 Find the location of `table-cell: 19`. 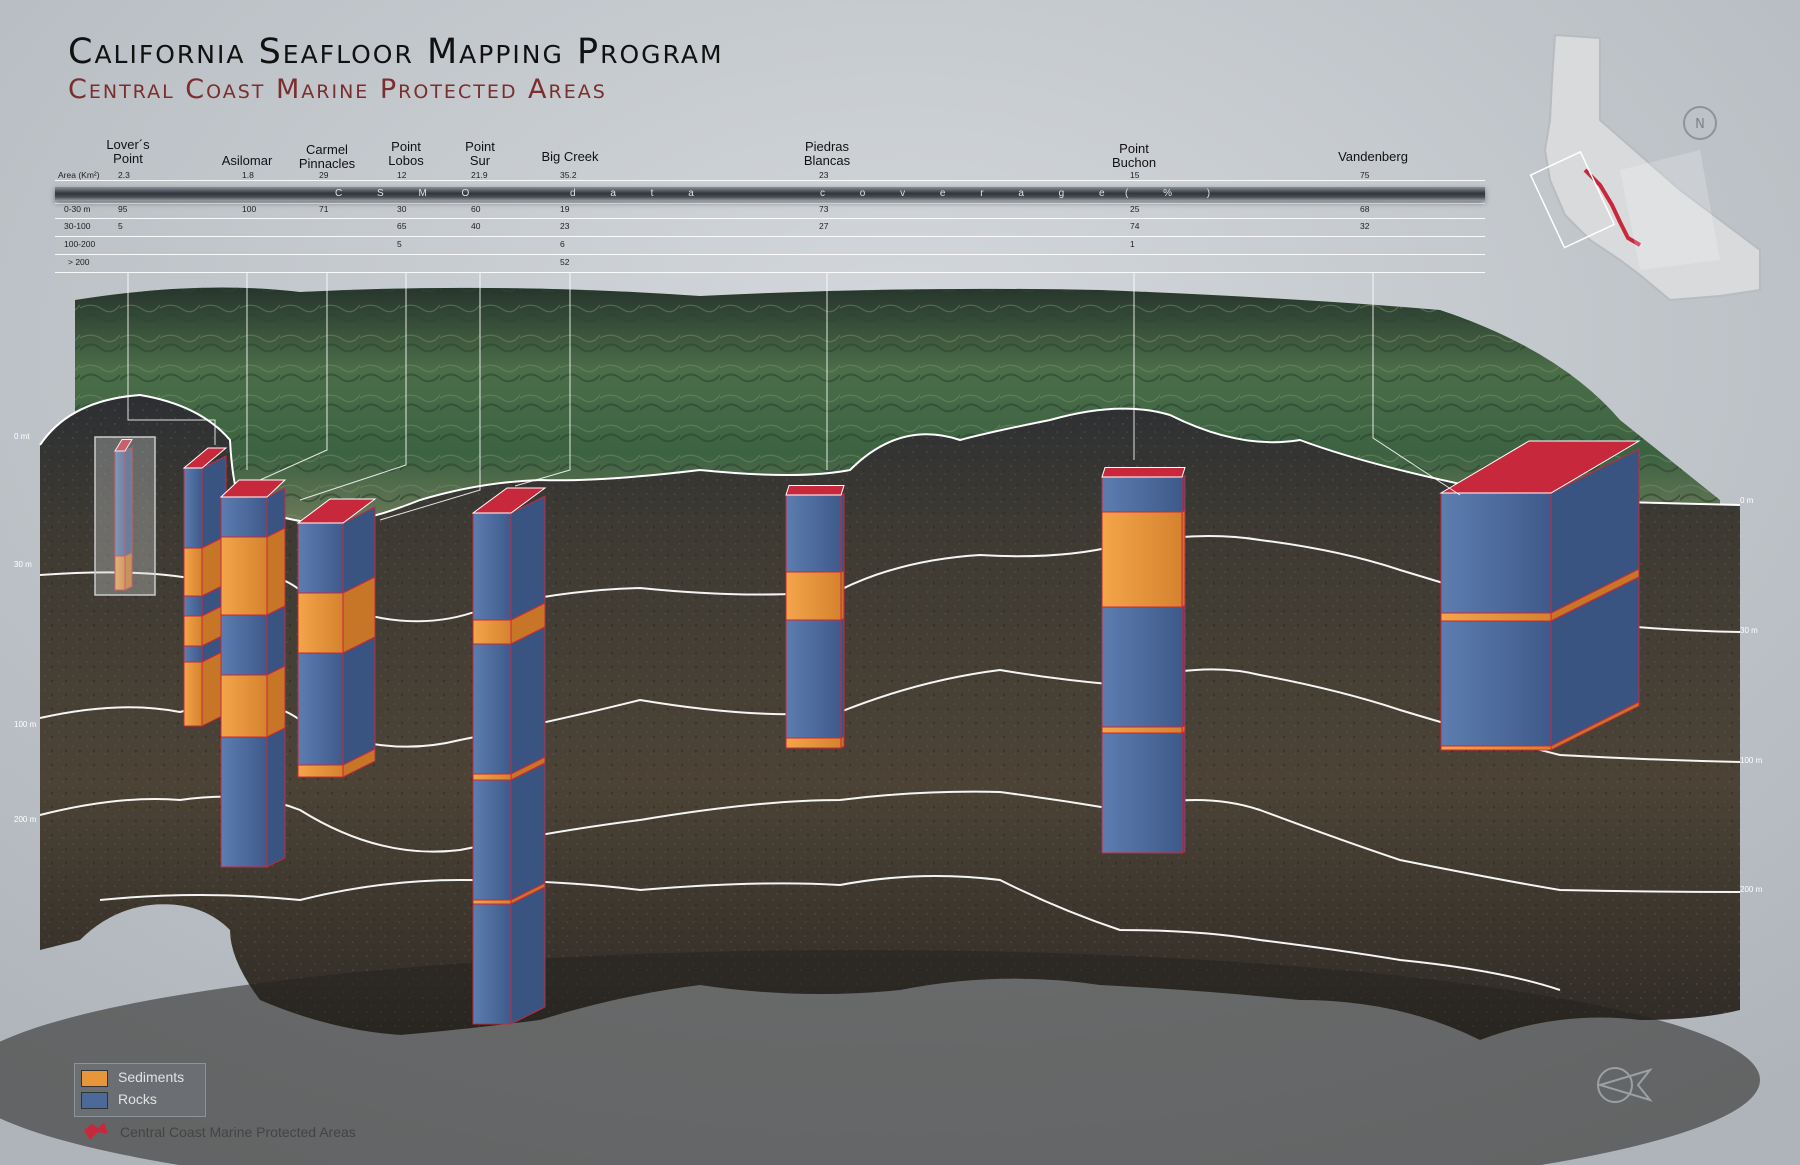

table-cell: 19 is located at coordinates (565, 209).